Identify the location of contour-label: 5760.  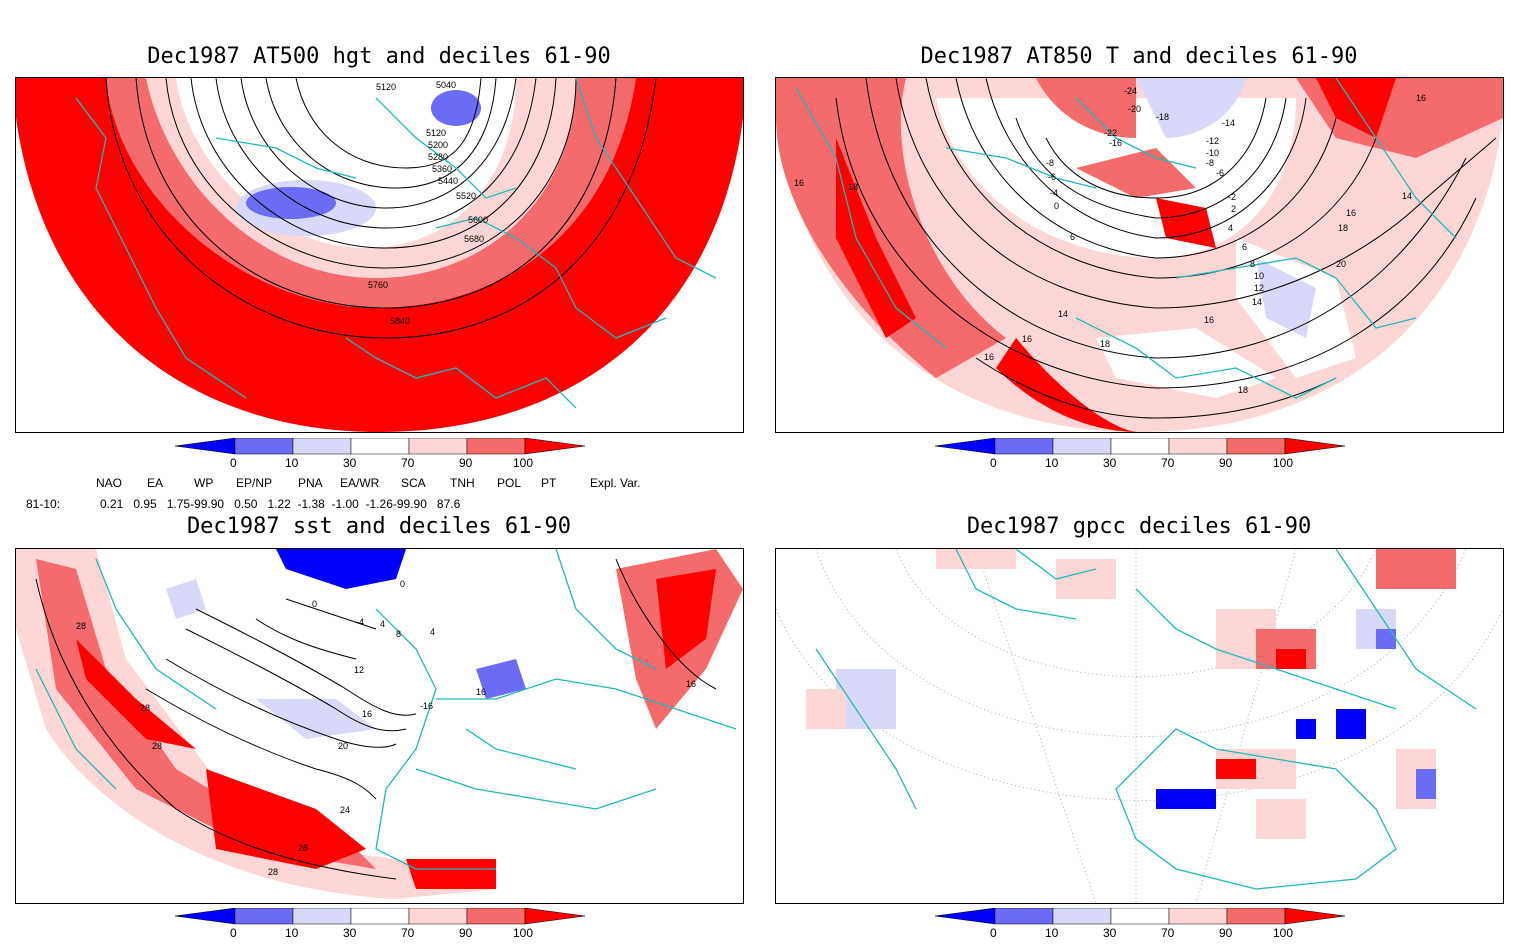
(378, 285).